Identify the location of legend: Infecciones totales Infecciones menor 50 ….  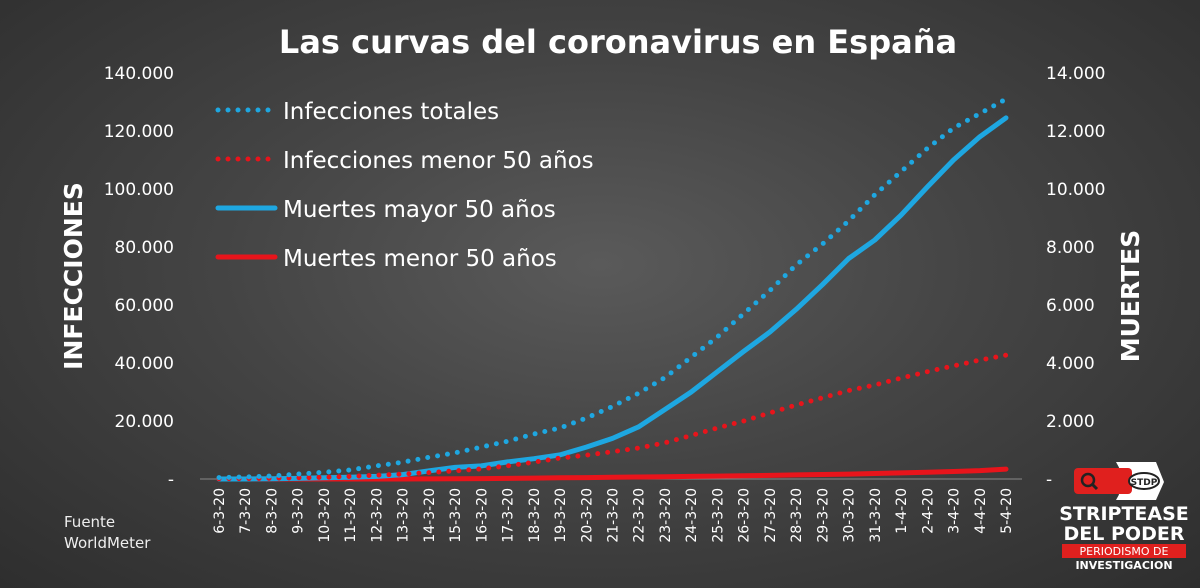
(404, 185).